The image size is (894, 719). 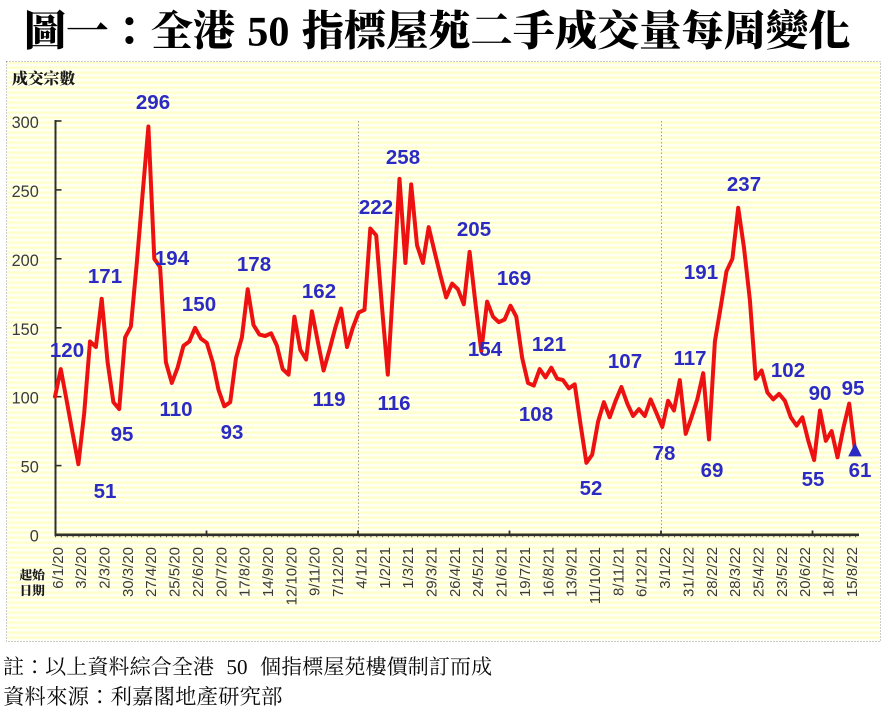 What do you see at coordinates (361, 568) in the screenshot?
I see `svg-text: 4/1/21` at bounding box center [361, 568].